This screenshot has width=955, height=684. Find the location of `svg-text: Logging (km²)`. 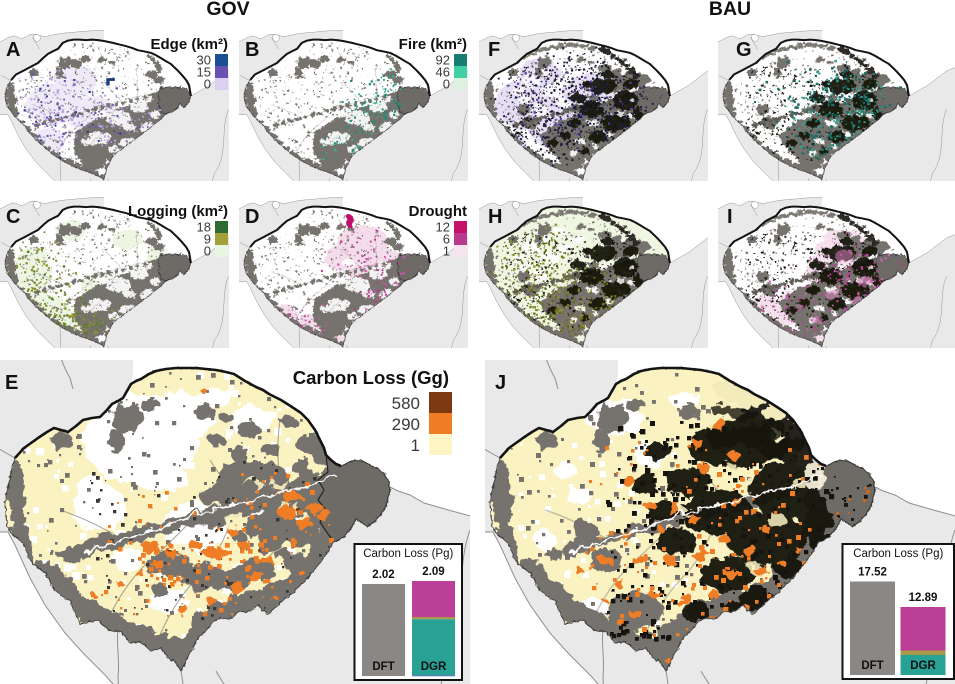

svg-text: Logging (km²) is located at coordinates (178, 211).